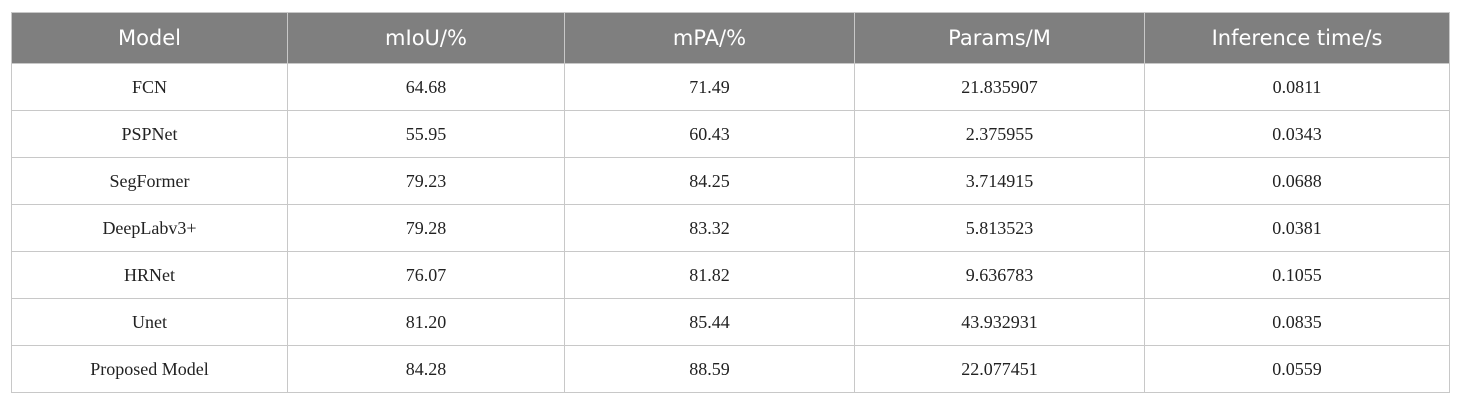 The height and width of the screenshot is (405, 1460). I want to click on table-cell: 81.82, so click(709, 275).